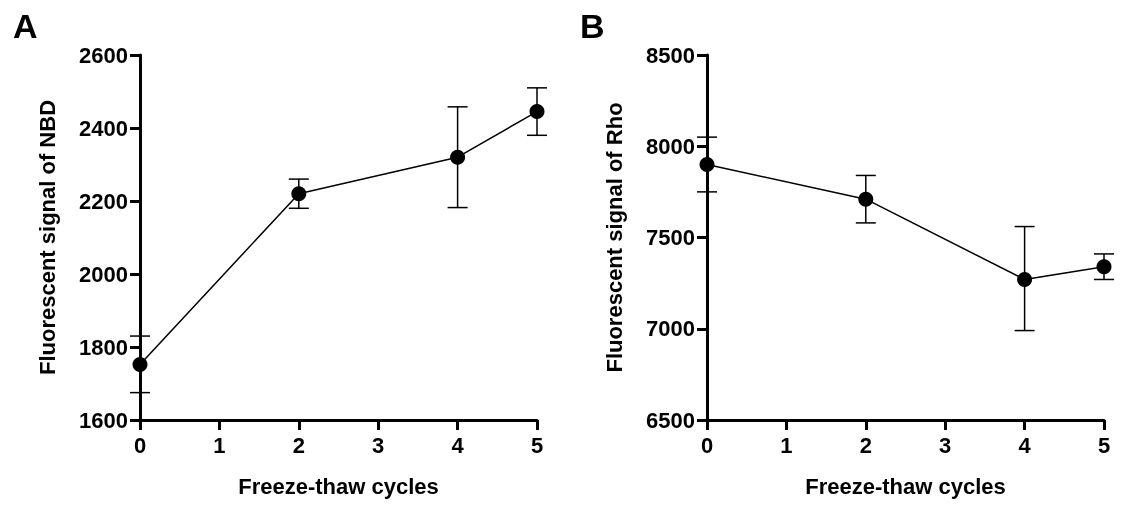  Describe the element at coordinates (103, 128) in the screenshot. I see `y-tick-label: 2400` at that location.